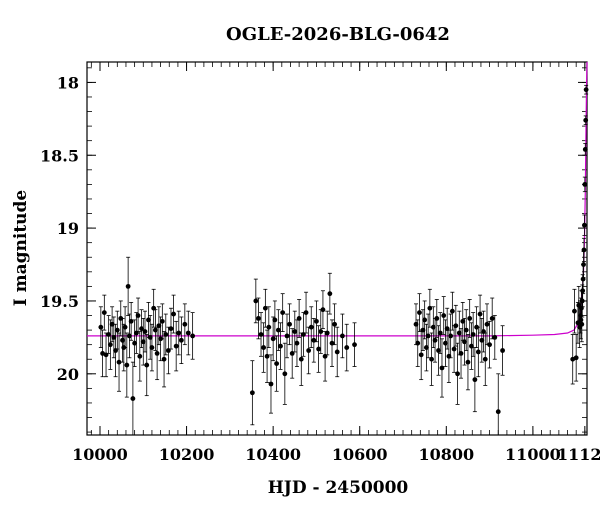 The width and height of the screenshot is (600, 512). Describe the element at coordinates (578, 454) in the screenshot. I see `x-tick-label: 11120` at that location.